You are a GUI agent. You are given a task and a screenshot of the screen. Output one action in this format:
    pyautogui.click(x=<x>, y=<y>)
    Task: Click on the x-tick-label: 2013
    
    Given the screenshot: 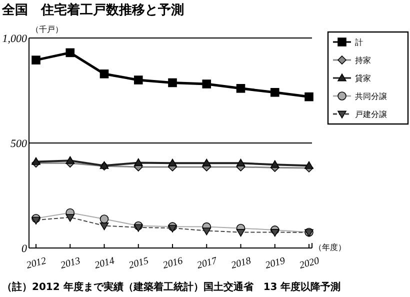 What is the action you would take?
    pyautogui.click(x=70, y=264)
    